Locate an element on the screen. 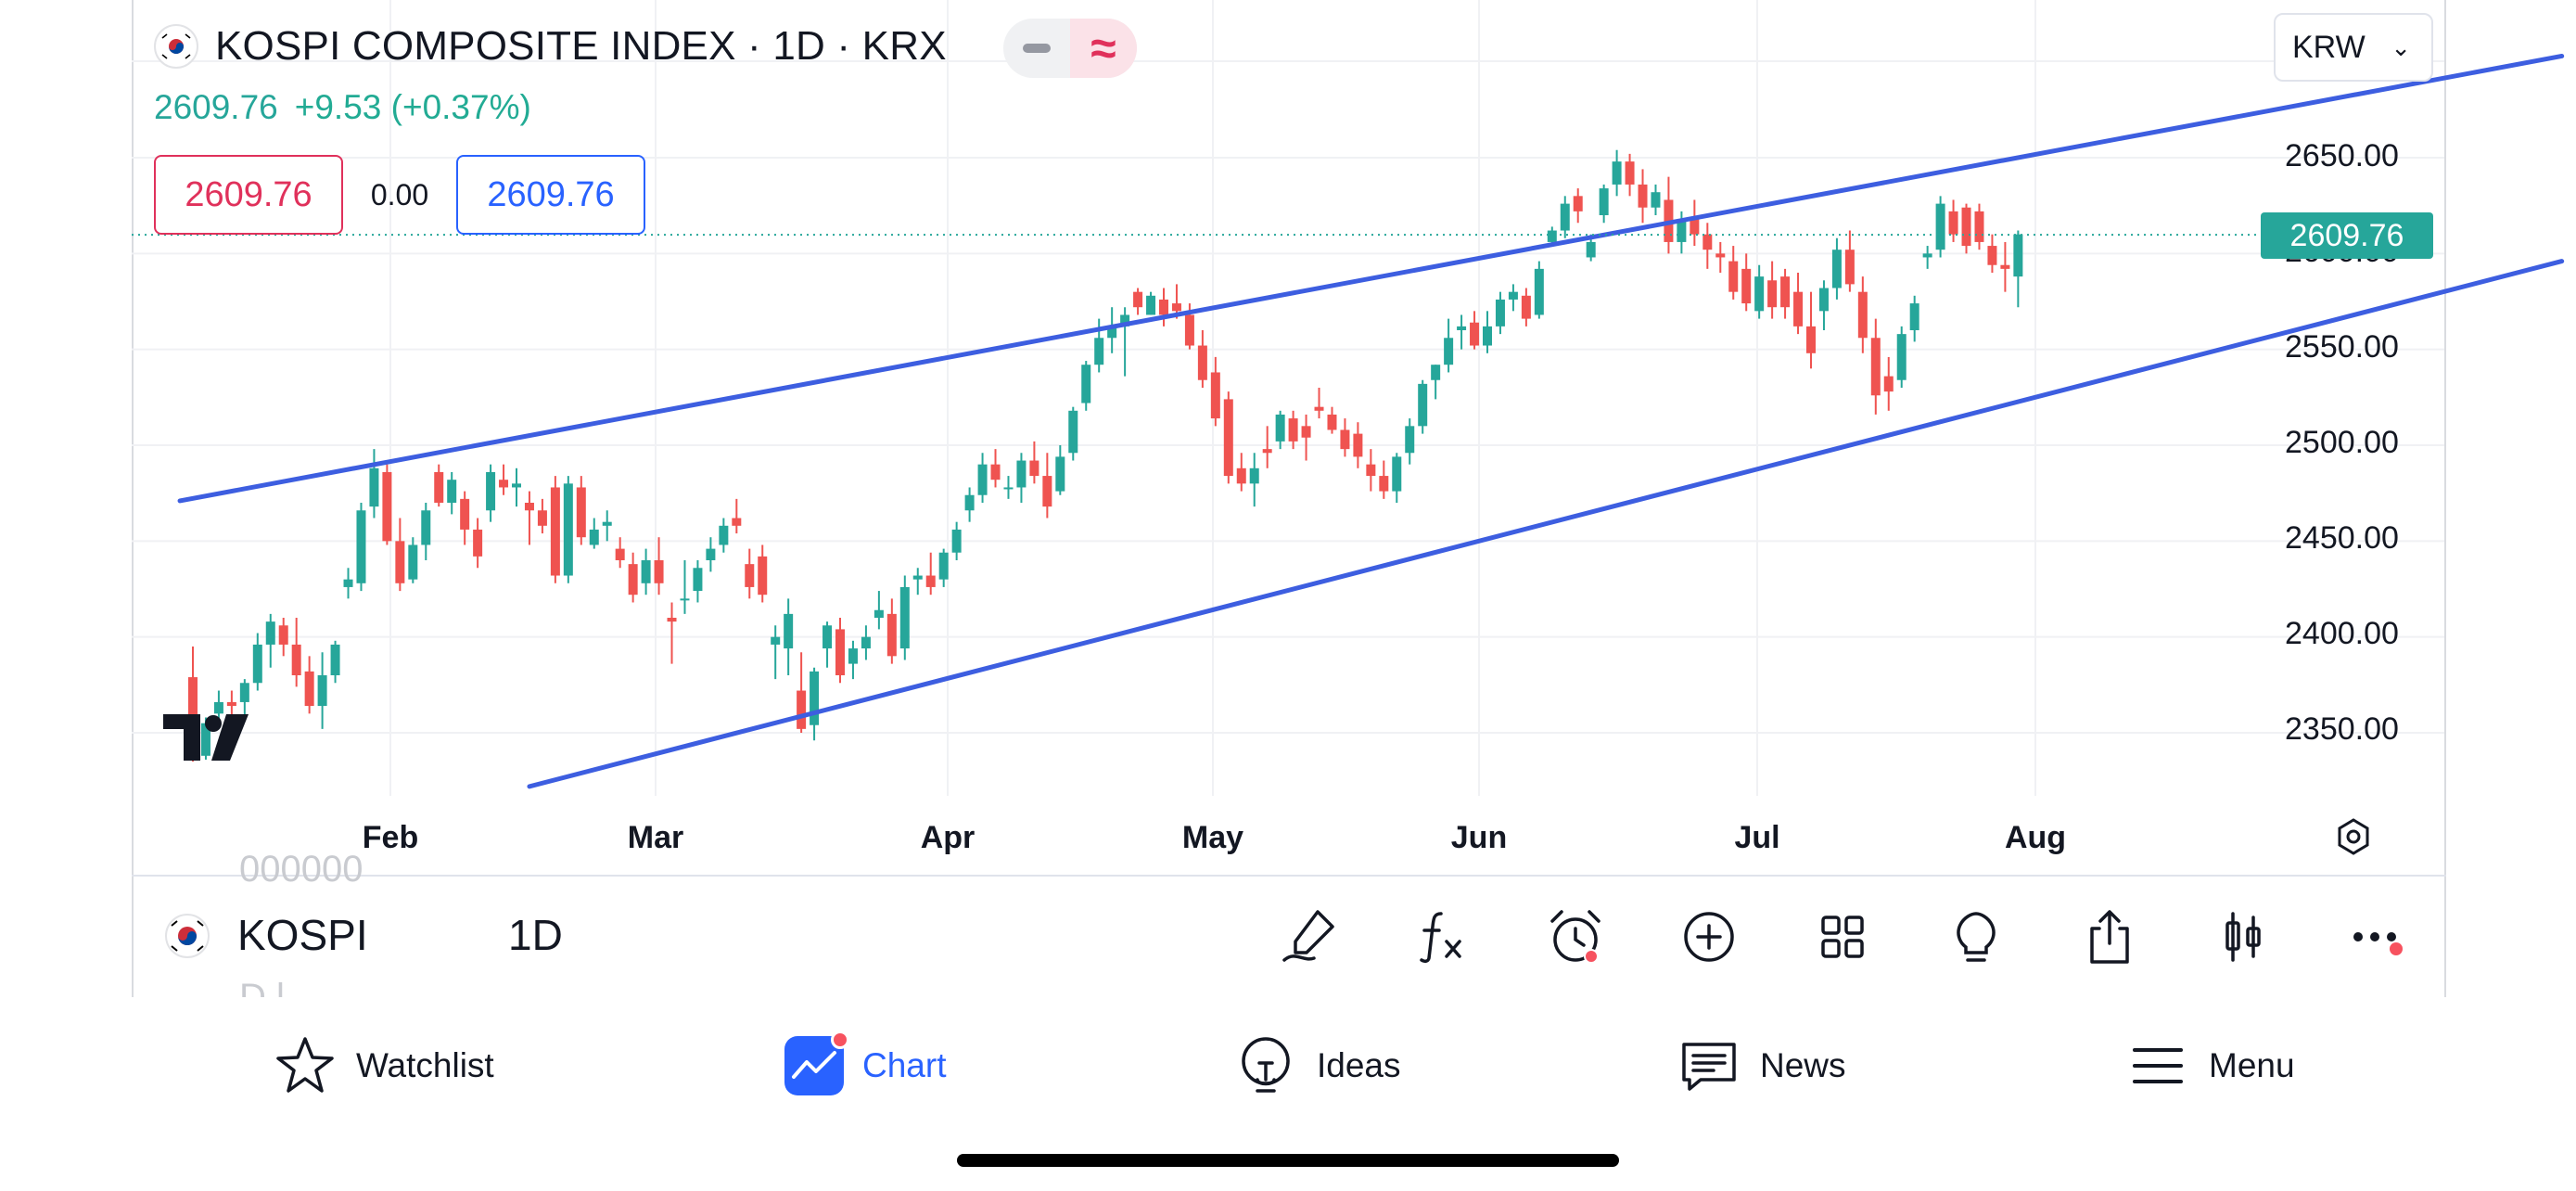 This screenshot has width=2576, height=1191. more-icon is located at coordinates (2377, 936).